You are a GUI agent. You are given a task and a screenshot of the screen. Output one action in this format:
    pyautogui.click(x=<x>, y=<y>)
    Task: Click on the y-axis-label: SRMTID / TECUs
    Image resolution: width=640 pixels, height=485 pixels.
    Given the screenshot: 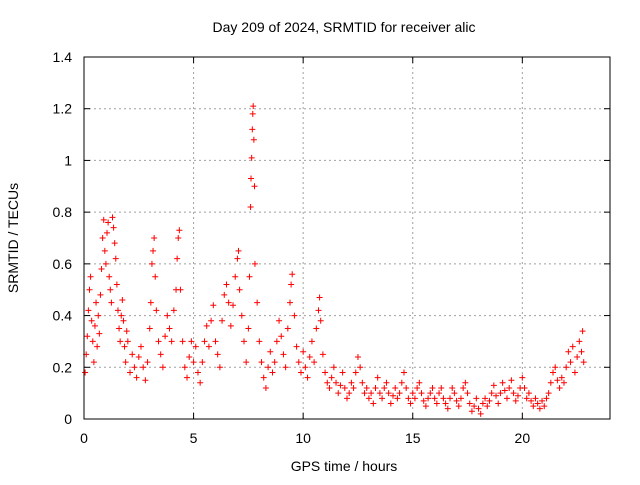 What is the action you would take?
    pyautogui.click(x=13, y=238)
    